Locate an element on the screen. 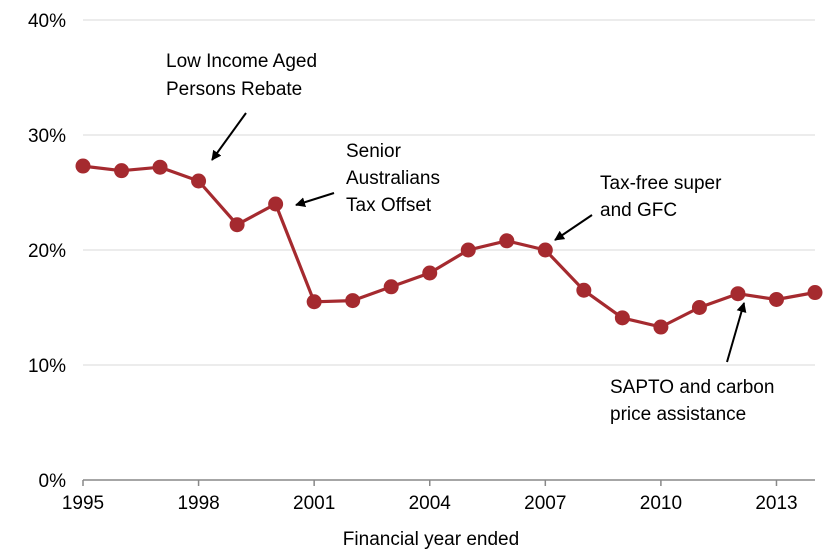 This screenshot has width=825, height=551. y-tick-label: 10% is located at coordinates (47, 366).